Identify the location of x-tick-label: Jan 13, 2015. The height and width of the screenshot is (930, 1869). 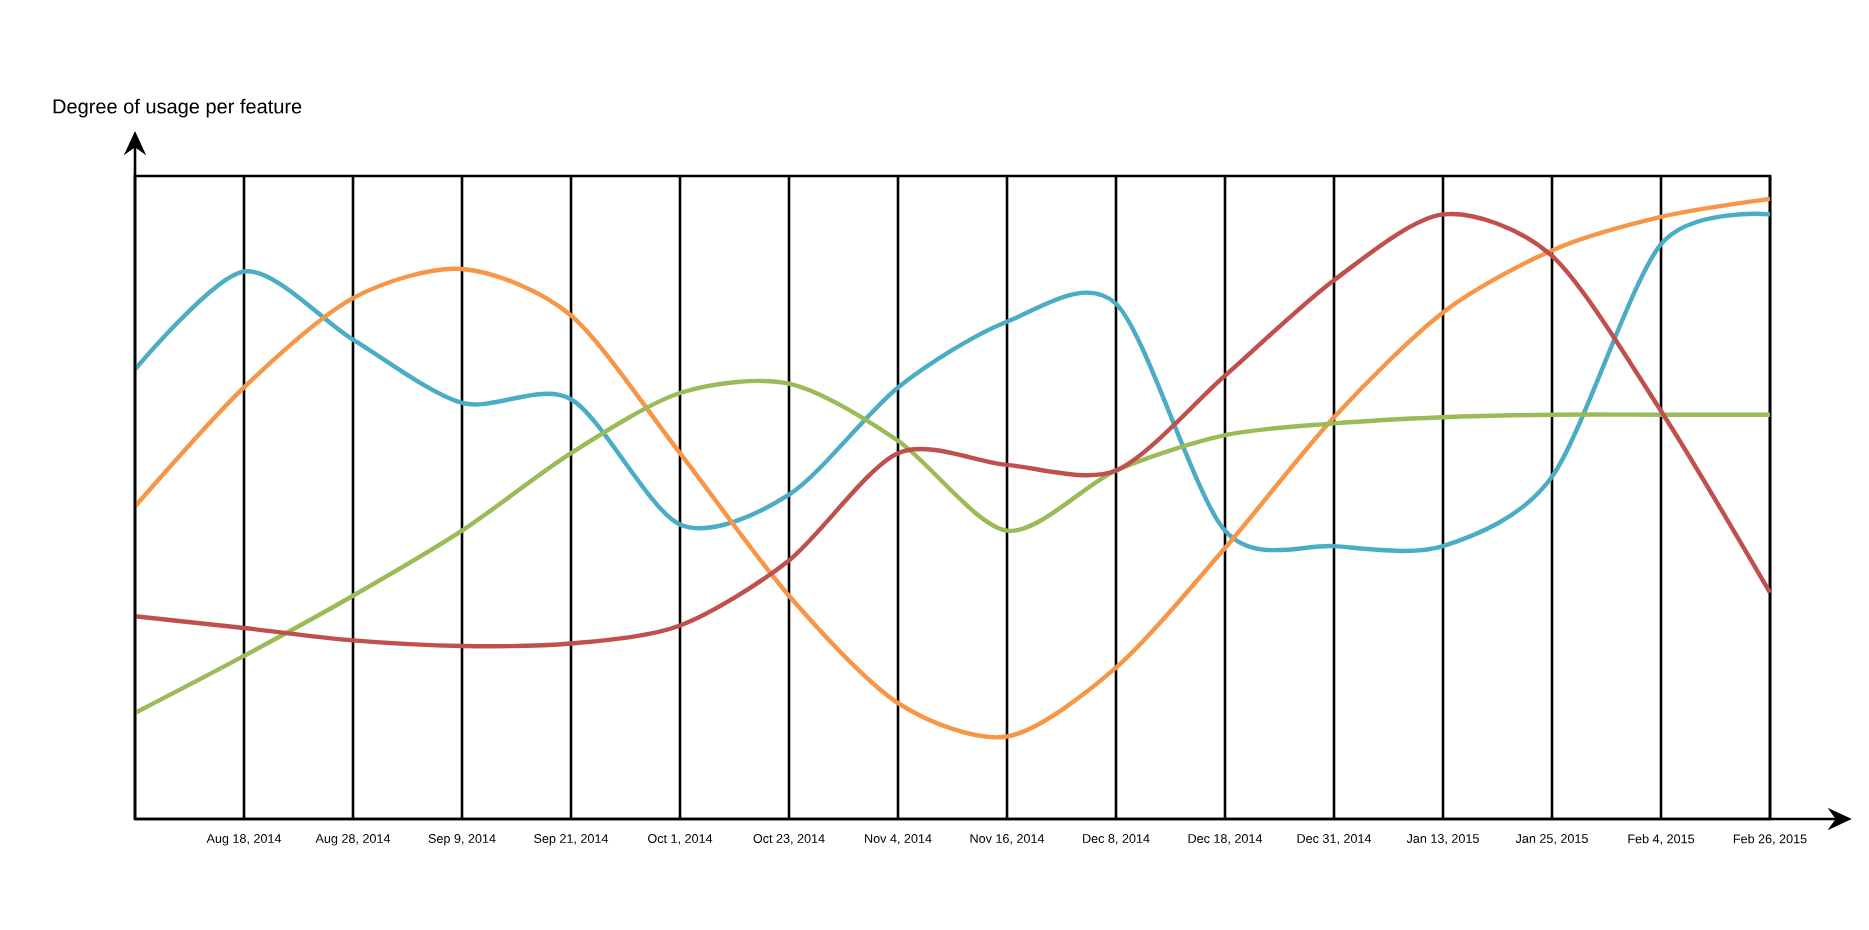
(1442, 839).